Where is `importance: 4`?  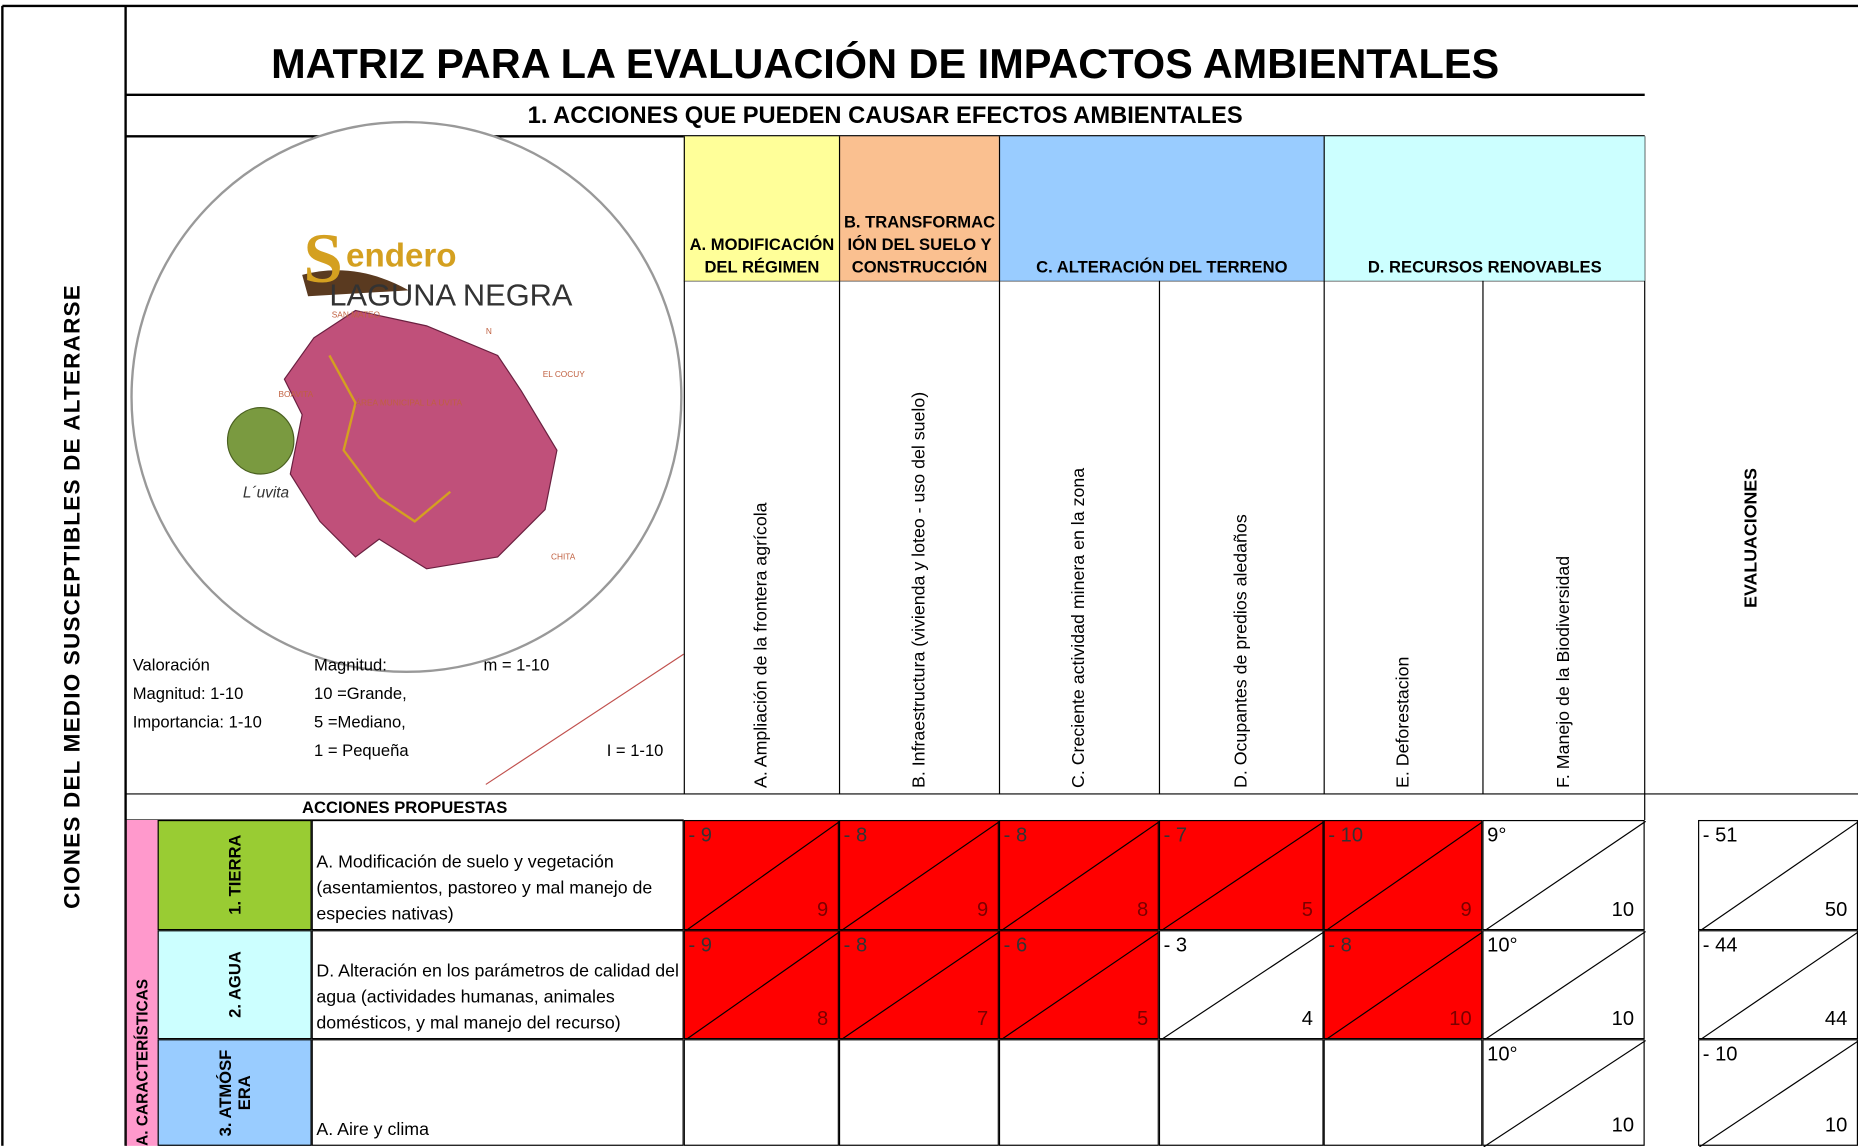 importance: 4 is located at coordinates (1307, 1018).